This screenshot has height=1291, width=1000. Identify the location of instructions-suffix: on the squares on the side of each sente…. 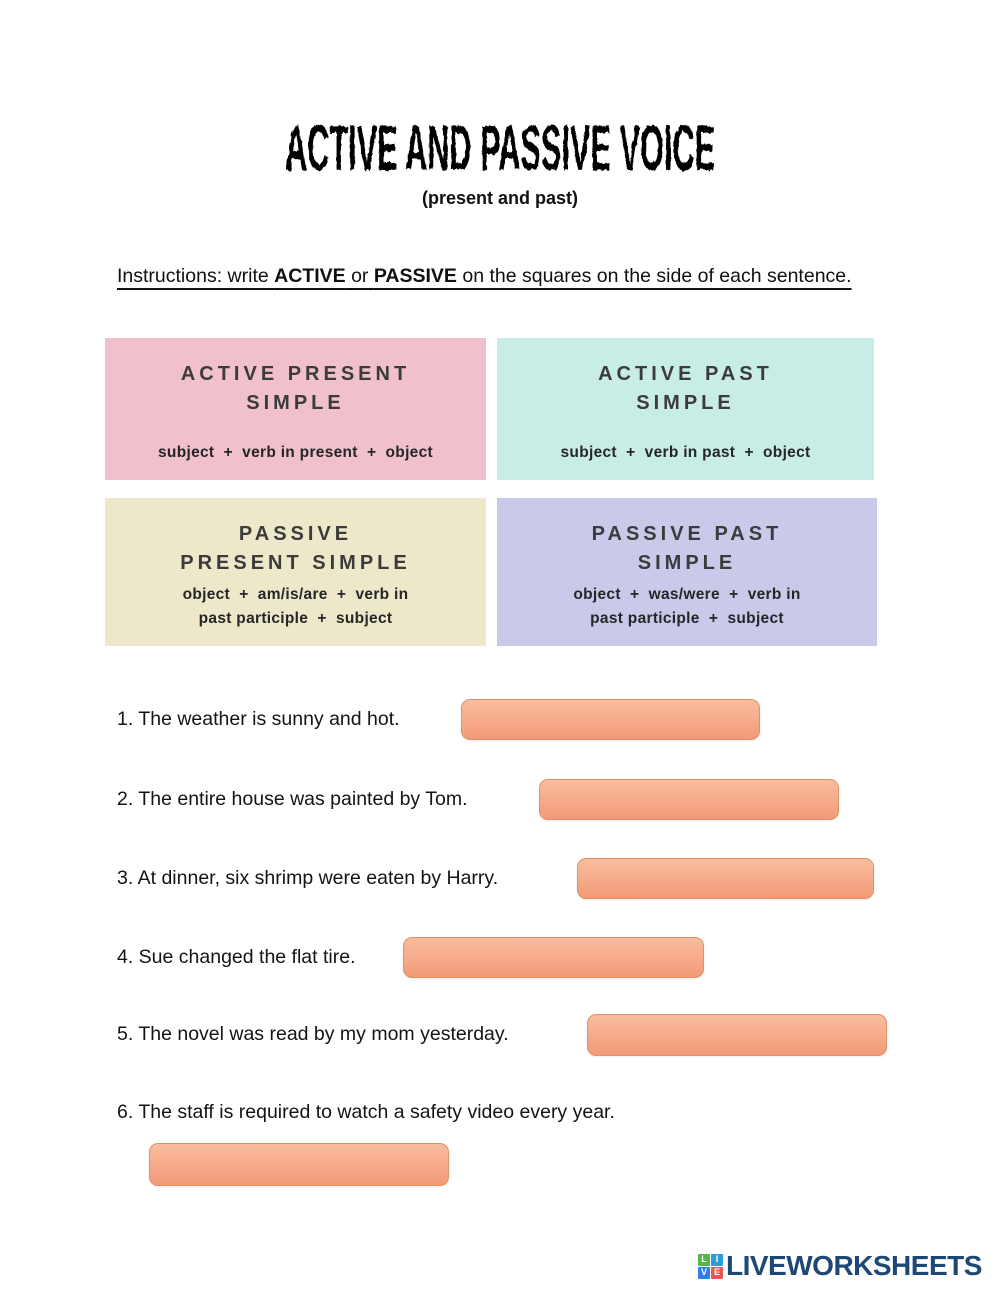
(654, 276).